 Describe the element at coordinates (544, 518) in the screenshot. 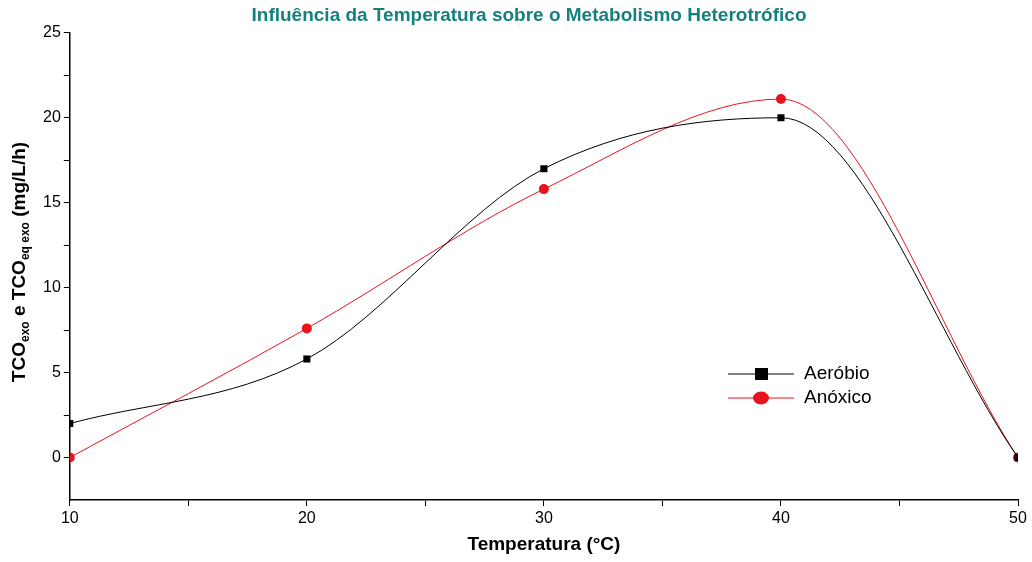

I see `x-tick-label: 30` at that location.